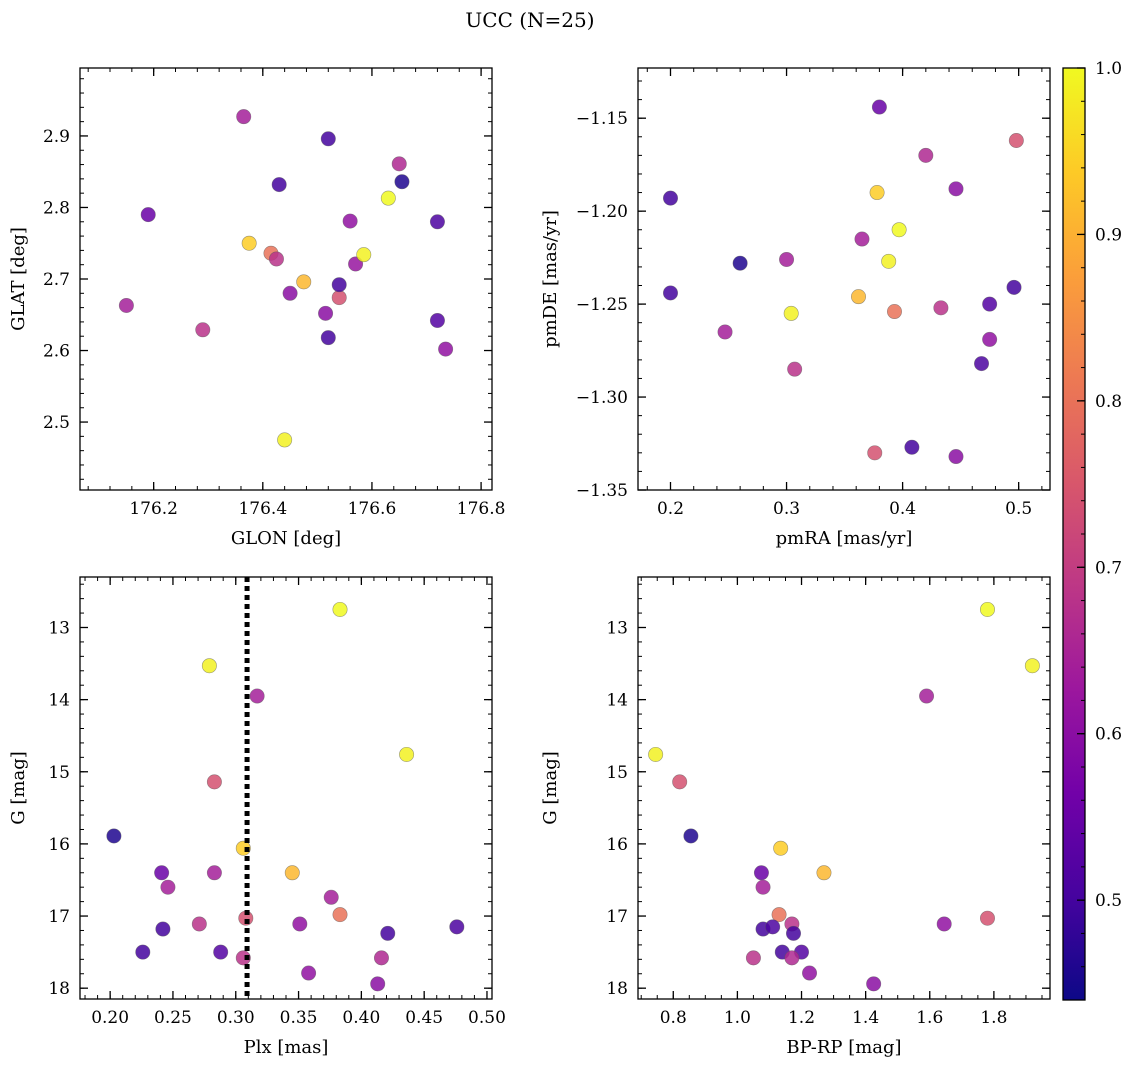  I want to click on x-tick-label: 1.4, so click(865, 1018).